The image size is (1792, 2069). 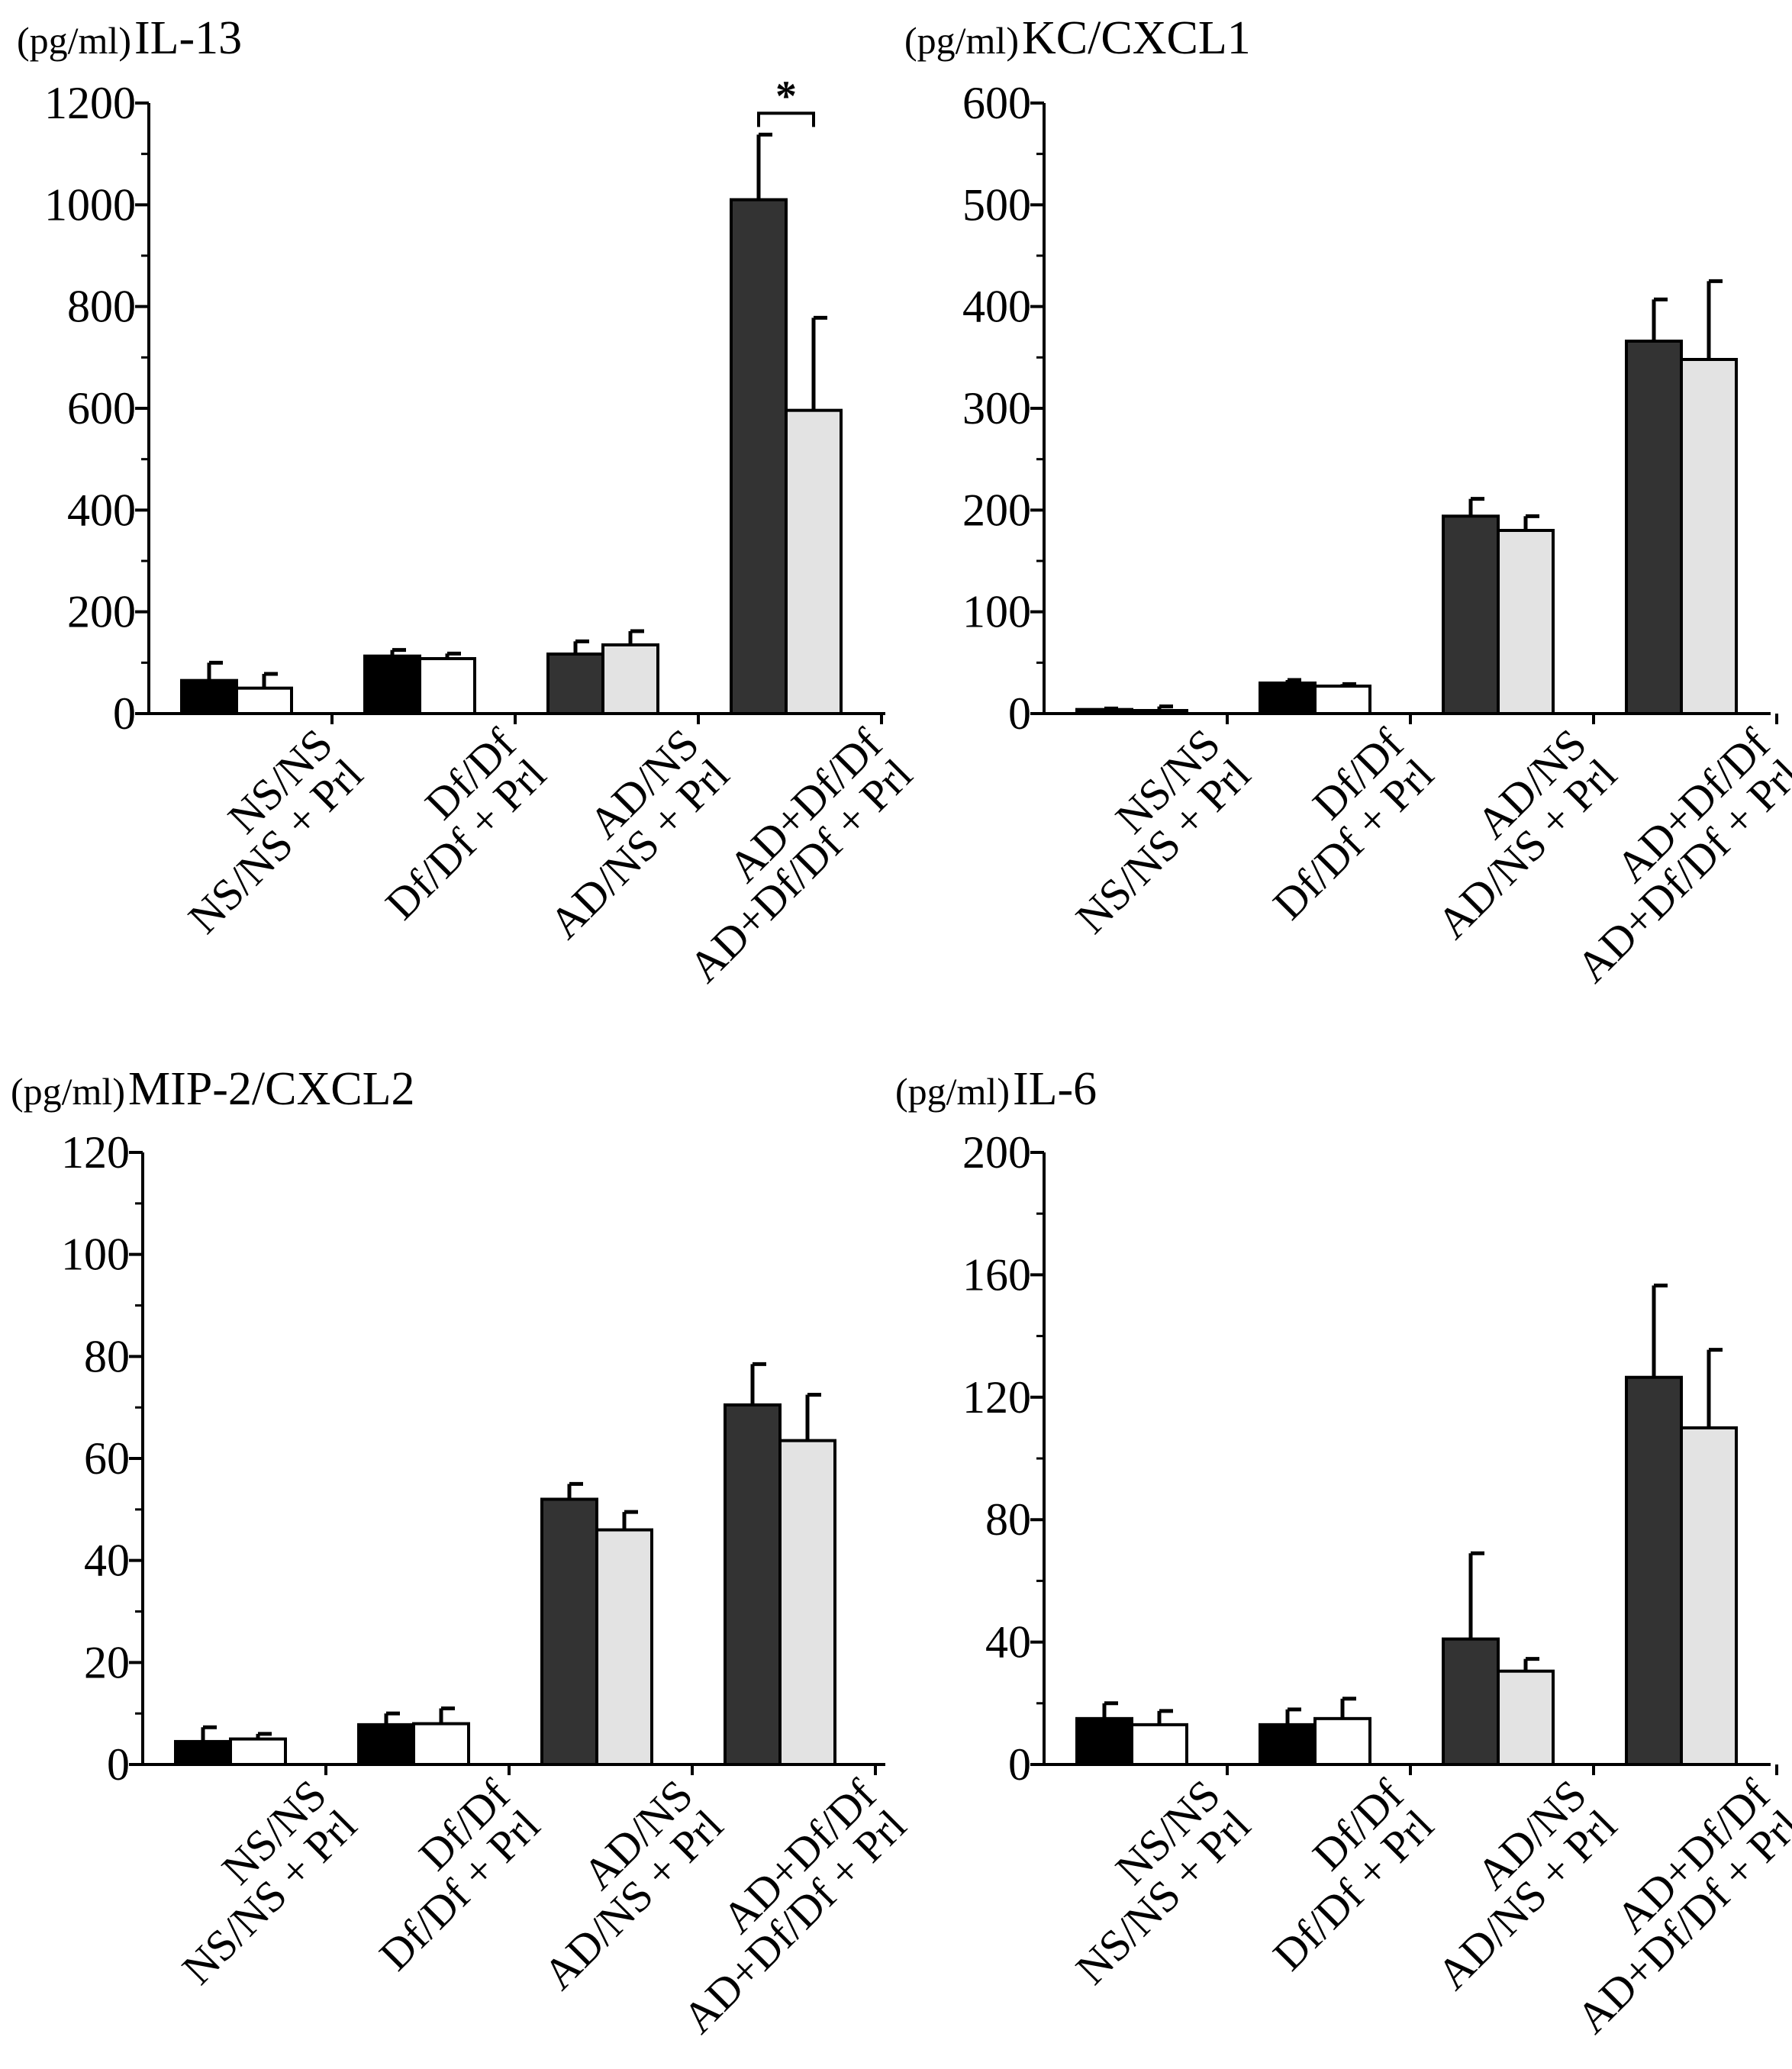 What do you see at coordinates (996, 1089) in the screenshot?
I see `panel-unit-label: (pg/ml)IL-6` at bounding box center [996, 1089].